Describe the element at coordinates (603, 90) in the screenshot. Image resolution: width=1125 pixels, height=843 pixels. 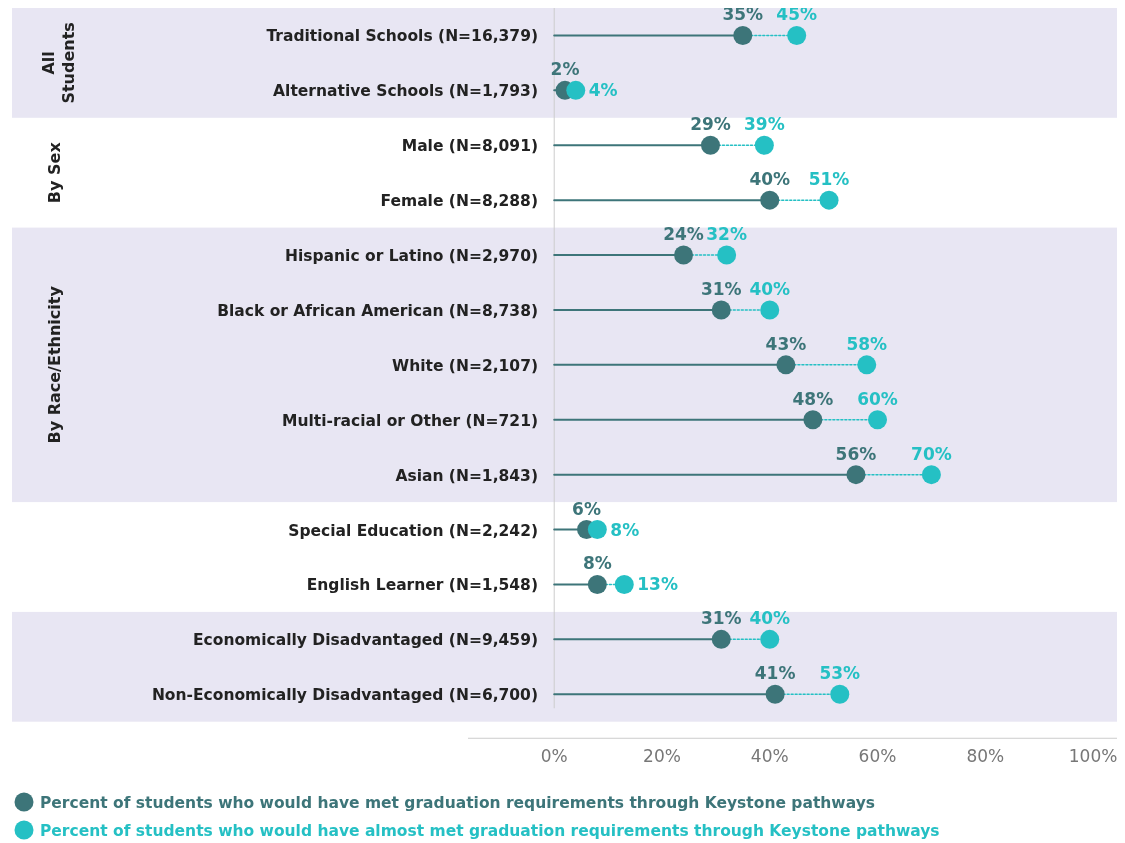
I see `data-label: 4%` at that location.